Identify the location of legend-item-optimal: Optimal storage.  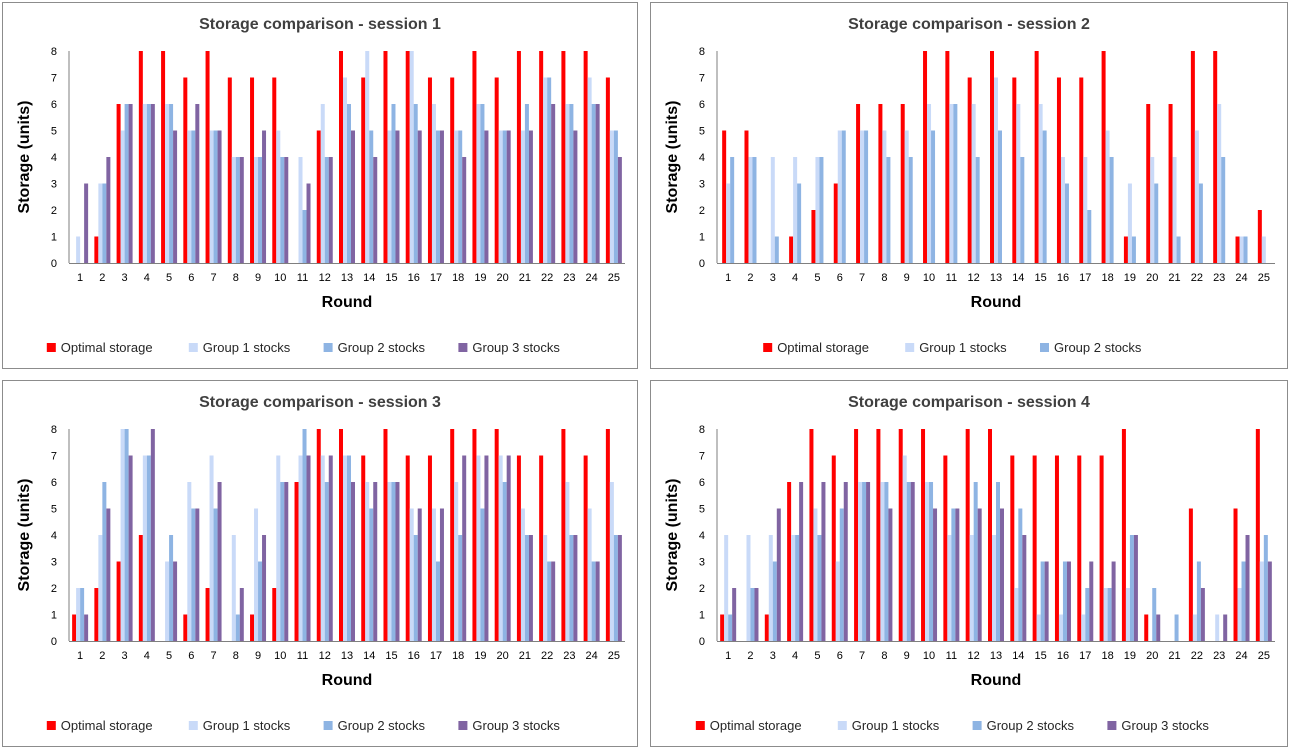
(748, 725).